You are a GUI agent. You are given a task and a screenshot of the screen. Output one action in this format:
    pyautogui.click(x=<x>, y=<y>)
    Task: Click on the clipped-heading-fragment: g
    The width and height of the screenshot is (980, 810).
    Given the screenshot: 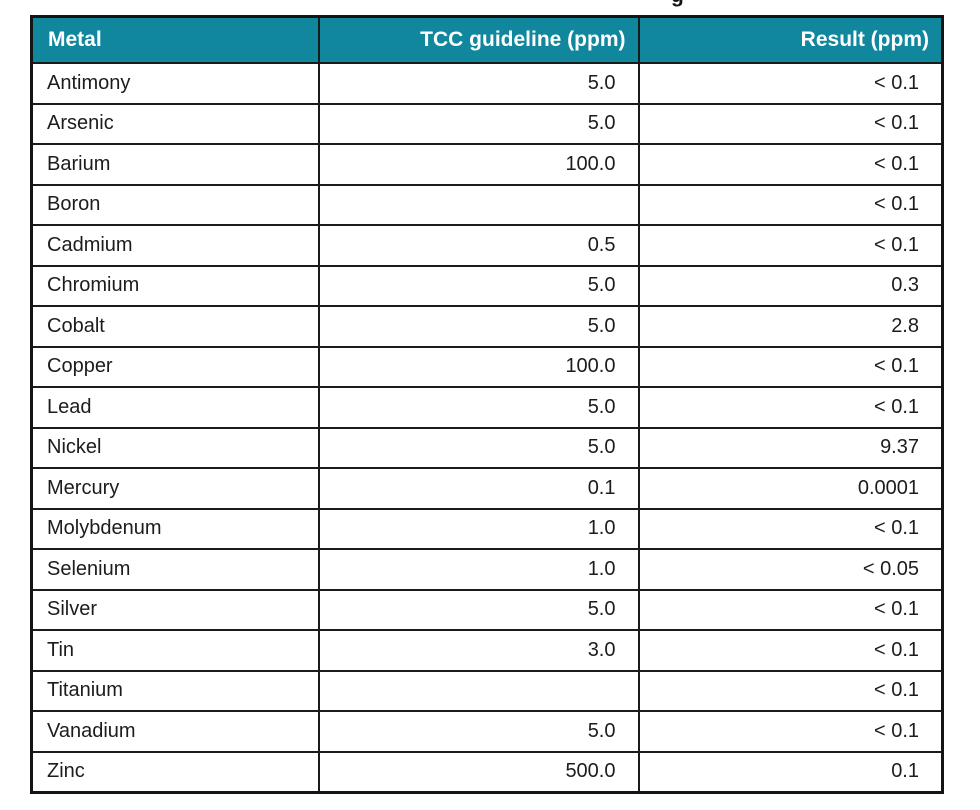 What is the action you would take?
    pyautogui.click(x=682, y=3)
    